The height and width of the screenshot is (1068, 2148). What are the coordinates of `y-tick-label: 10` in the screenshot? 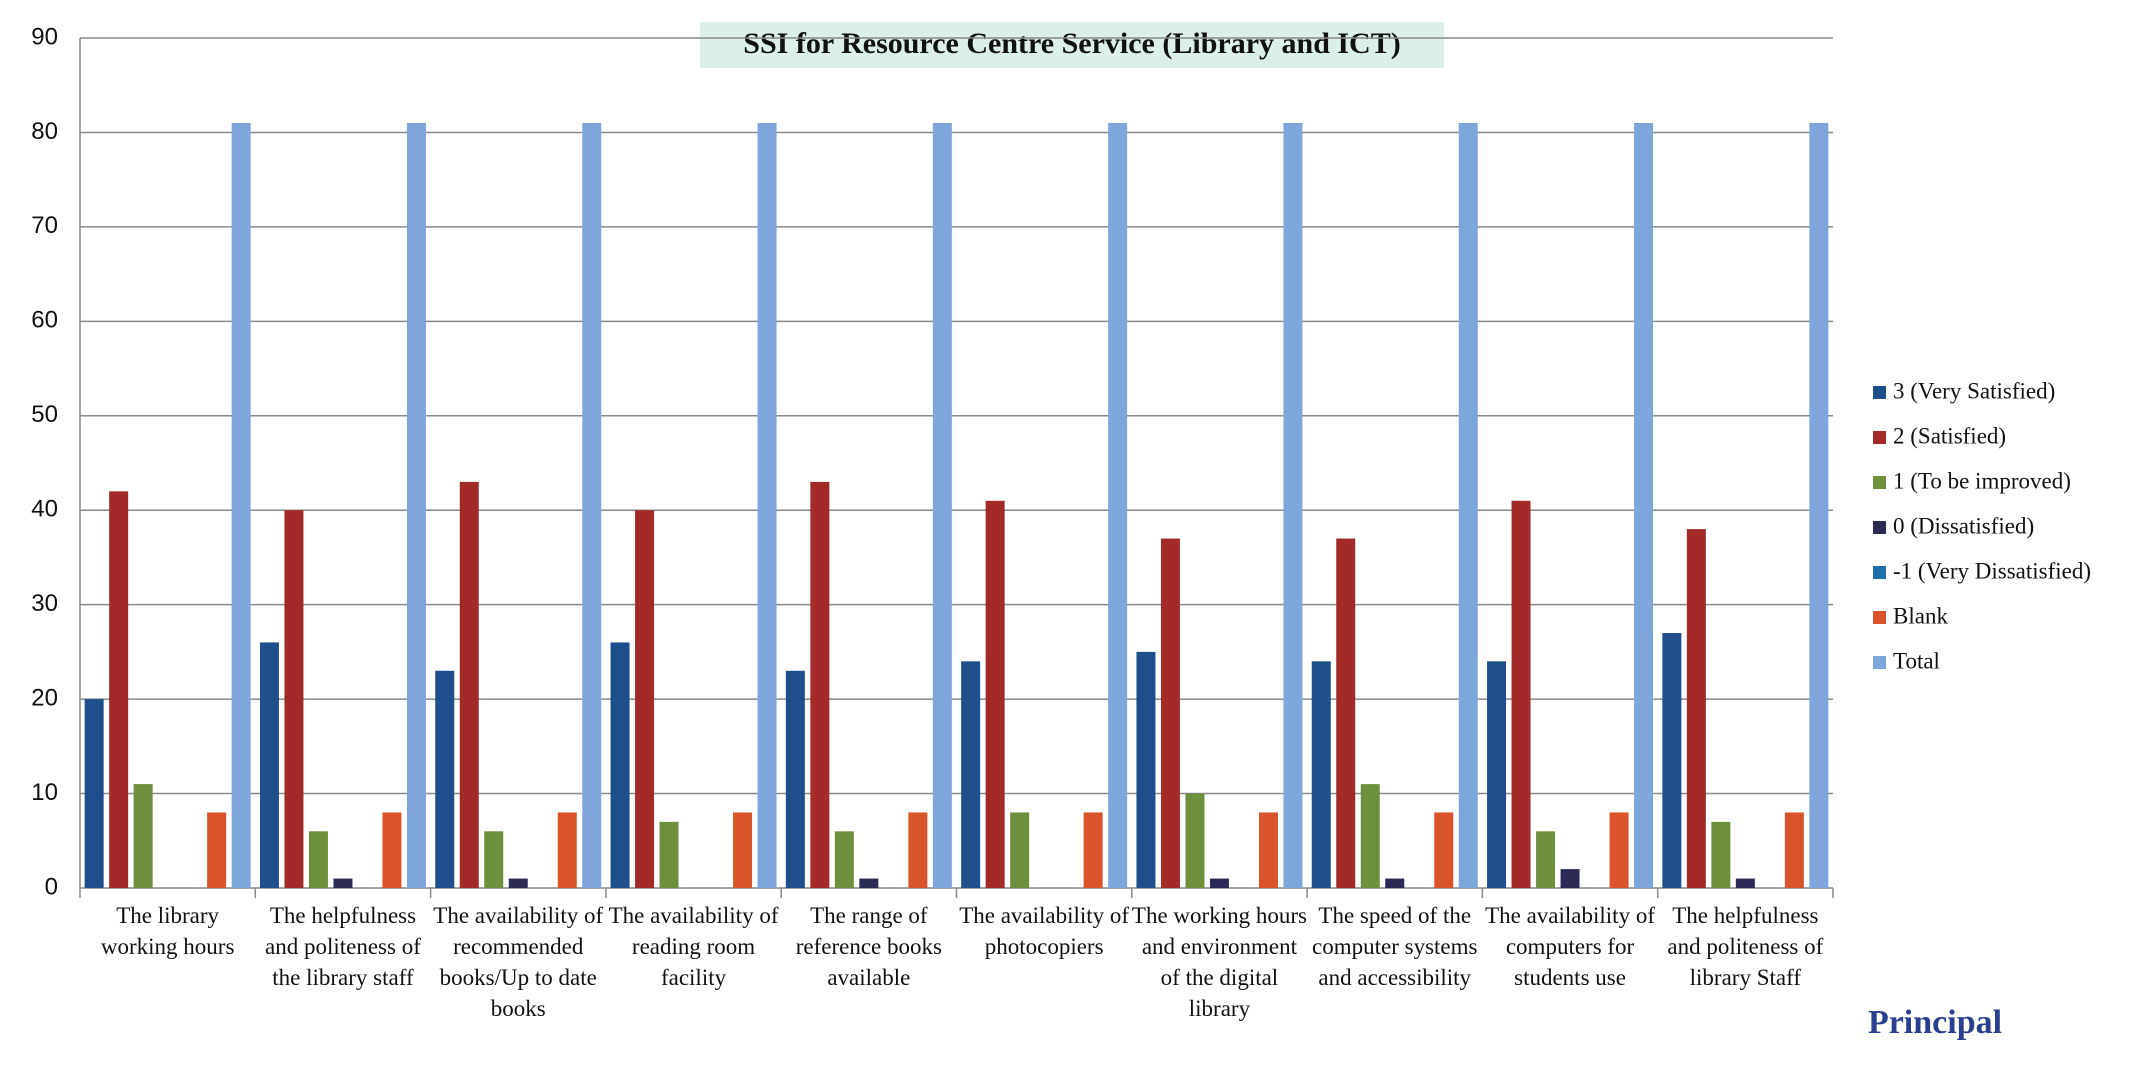 It's located at (44, 792).